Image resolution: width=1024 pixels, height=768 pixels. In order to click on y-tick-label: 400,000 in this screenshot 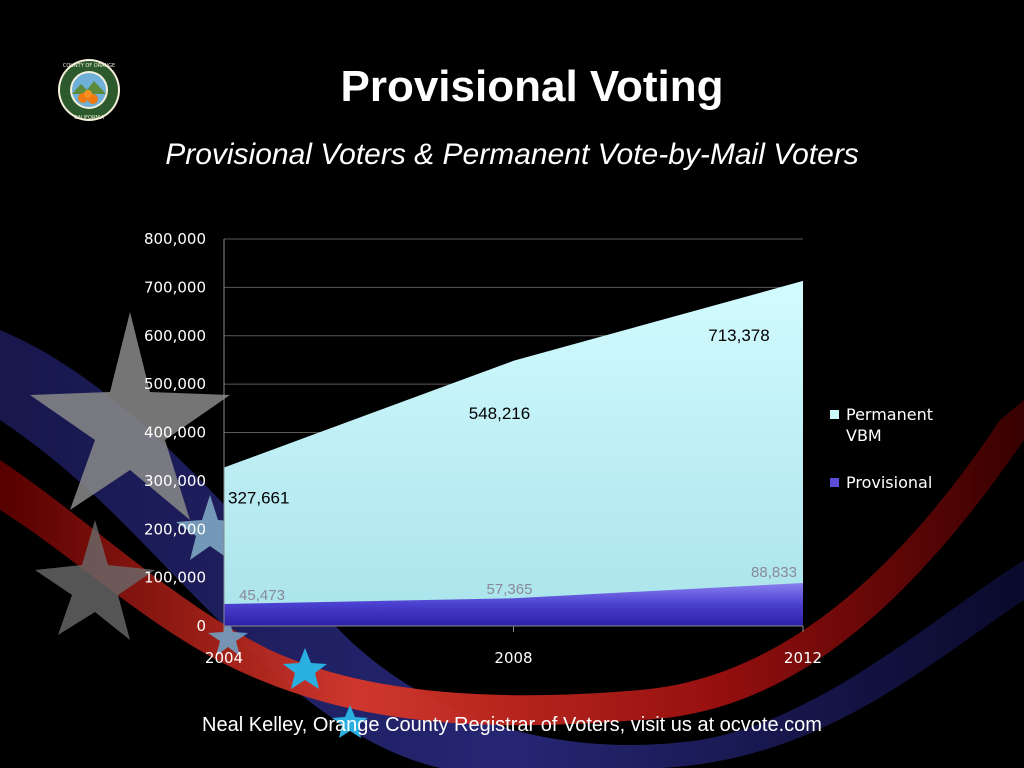, I will do `click(175, 433)`.